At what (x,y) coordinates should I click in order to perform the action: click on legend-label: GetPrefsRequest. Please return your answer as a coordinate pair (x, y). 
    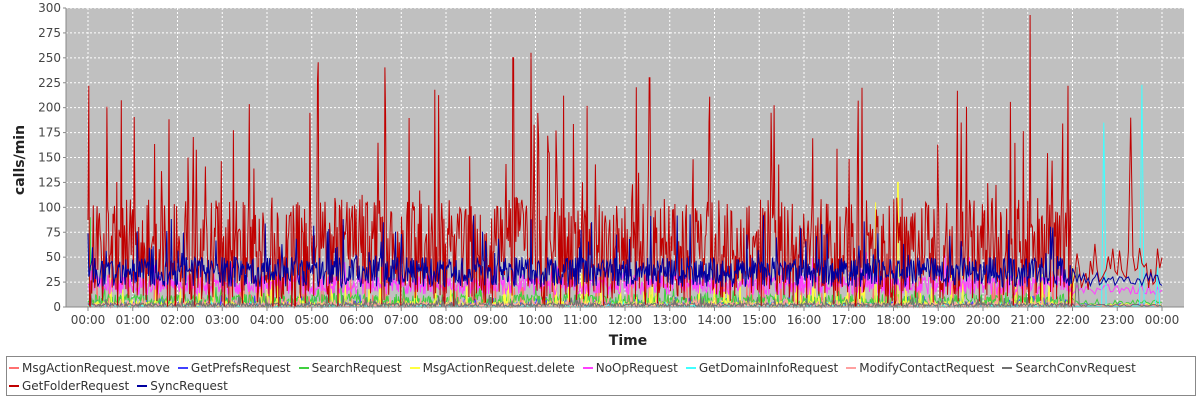
    Looking at the image, I should click on (240, 368).